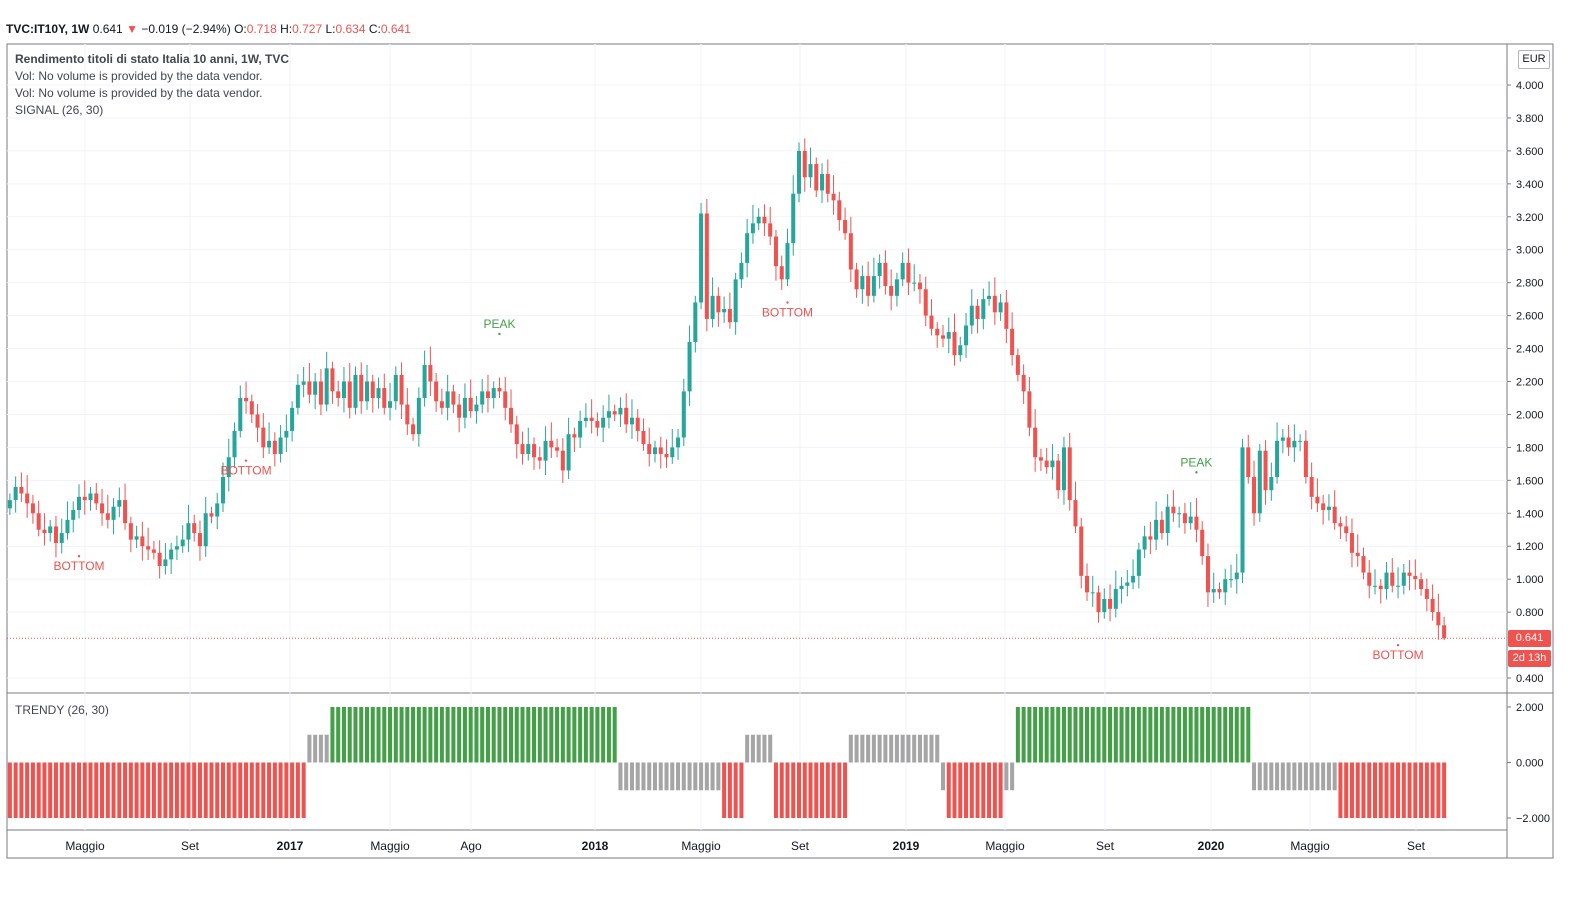 Image resolution: width=1588 pixels, height=907 pixels. What do you see at coordinates (1530, 764) in the screenshot?
I see `y-tick-label: 0.000` at bounding box center [1530, 764].